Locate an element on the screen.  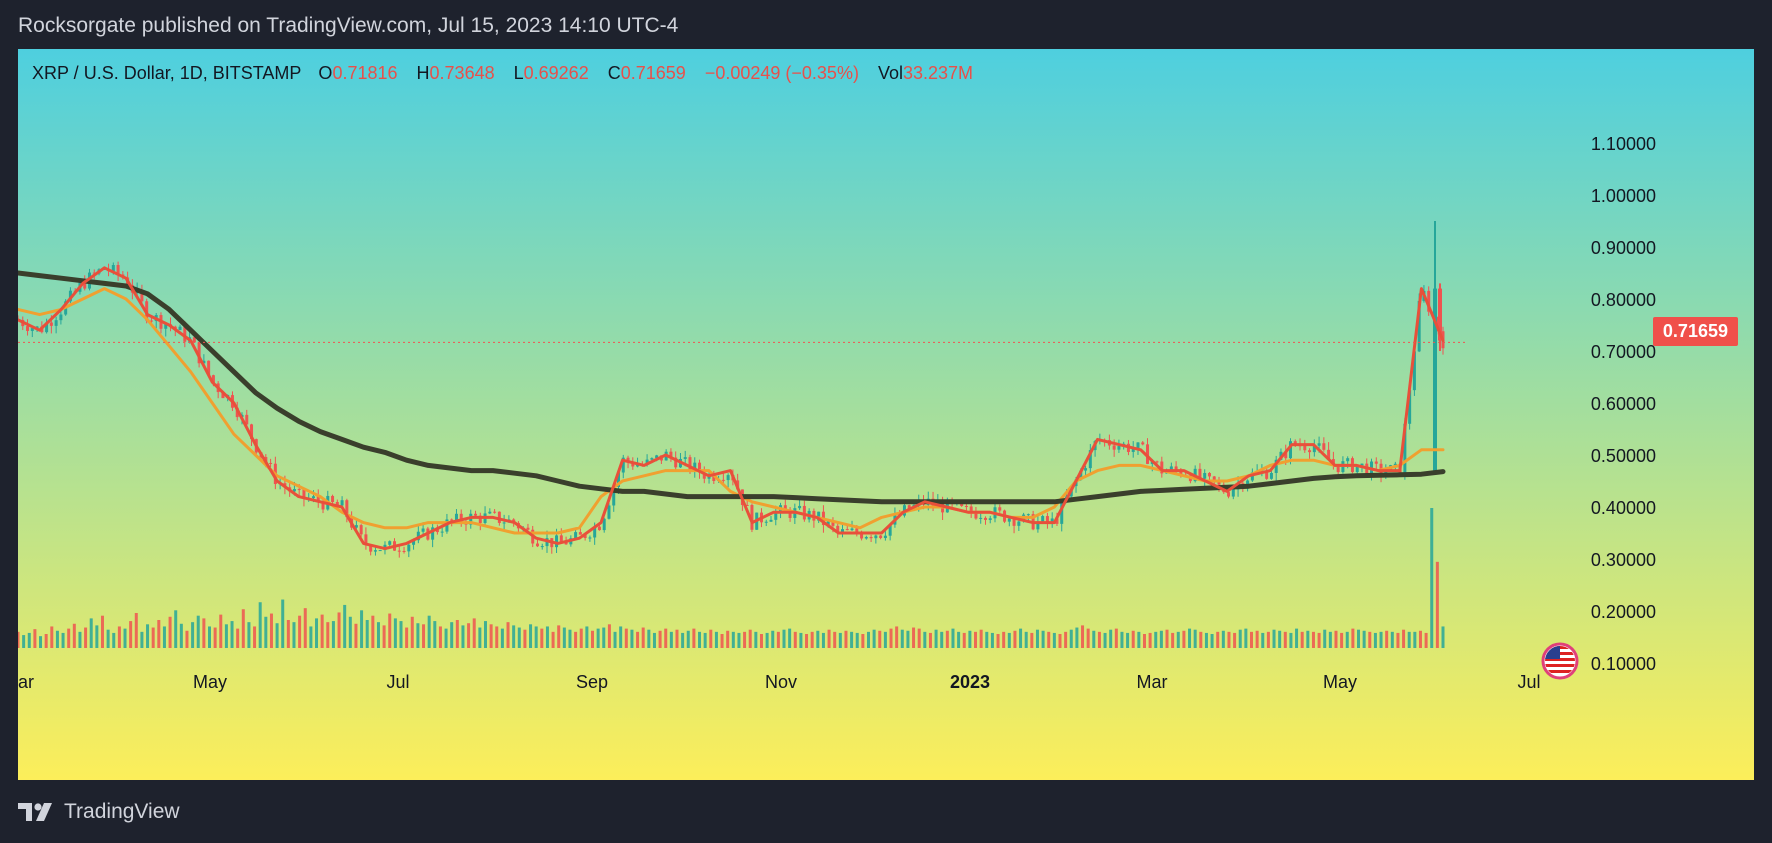
x-tick-label: 2023 is located at coordinates (970, 682).